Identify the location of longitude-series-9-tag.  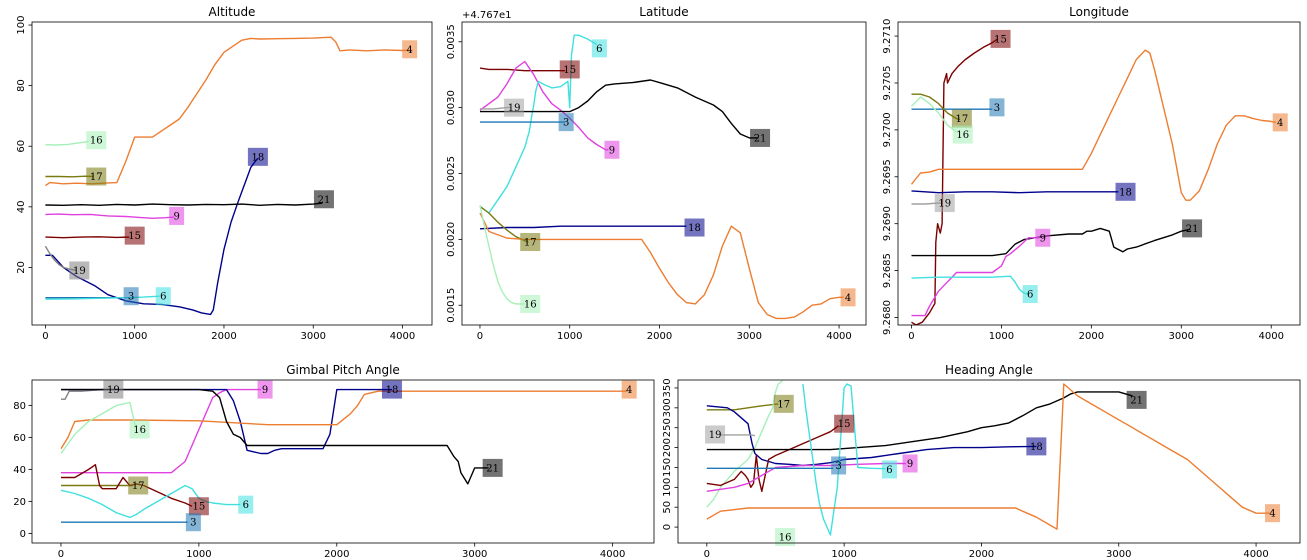
(1043, 237).